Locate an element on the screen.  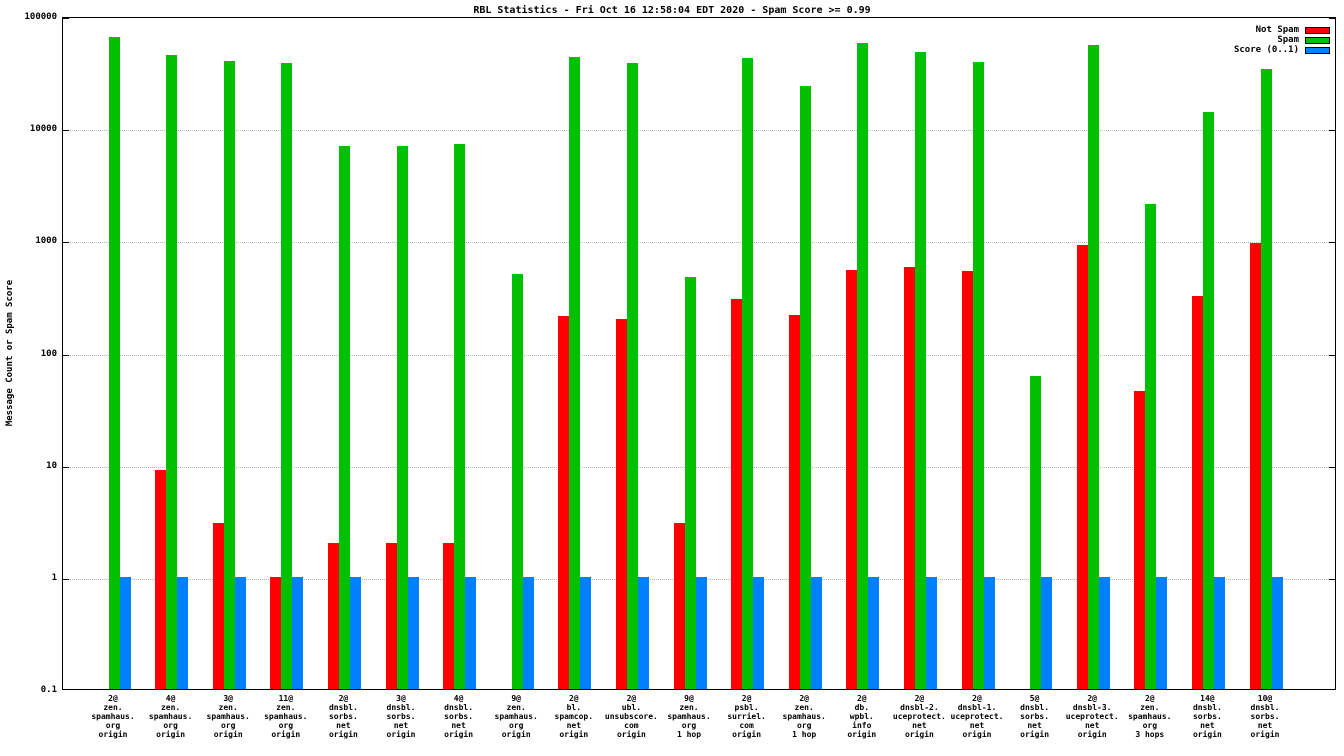
x-axis-label: 2@ ubl. unsubscore. com origin is located at coordinates (631, 716).